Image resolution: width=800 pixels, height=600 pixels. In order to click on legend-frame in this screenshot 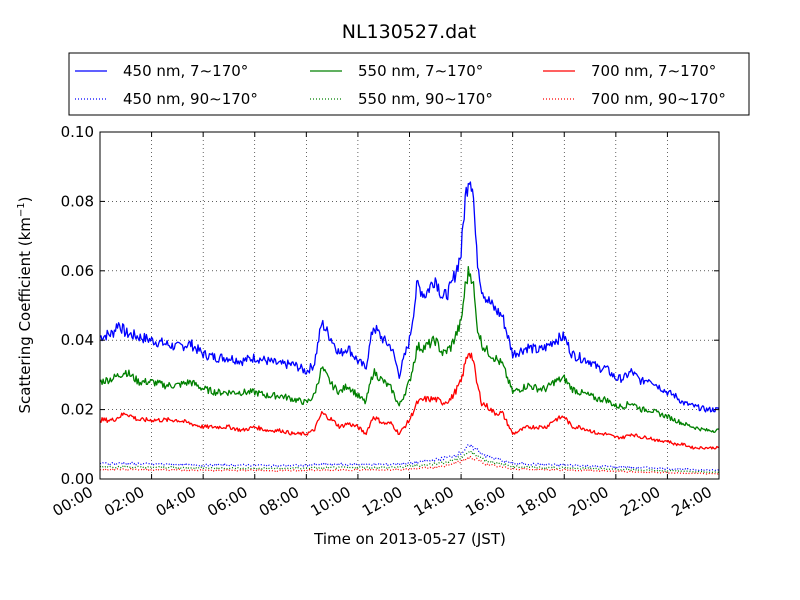, I will do `click(409, 84)`.